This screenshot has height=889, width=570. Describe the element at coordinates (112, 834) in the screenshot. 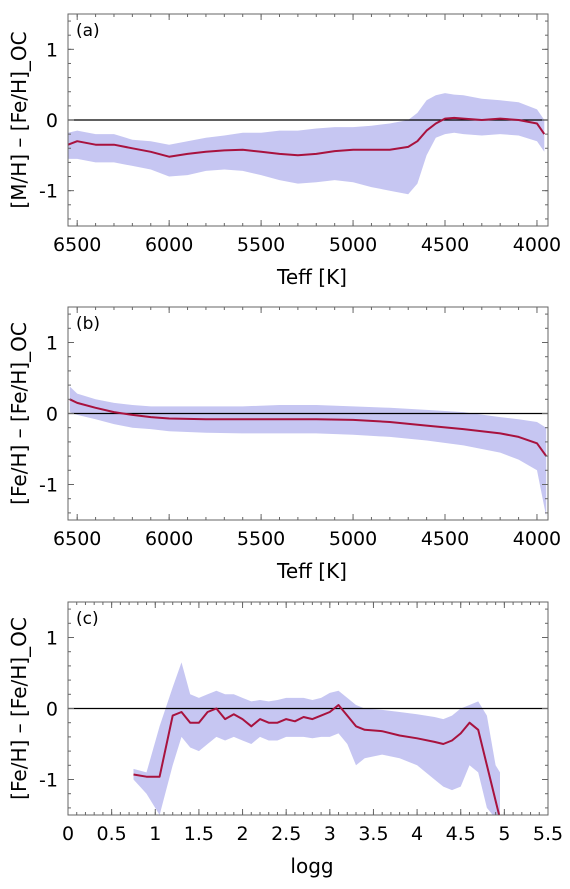

I see `x-tick-label: 0.5` at that location.